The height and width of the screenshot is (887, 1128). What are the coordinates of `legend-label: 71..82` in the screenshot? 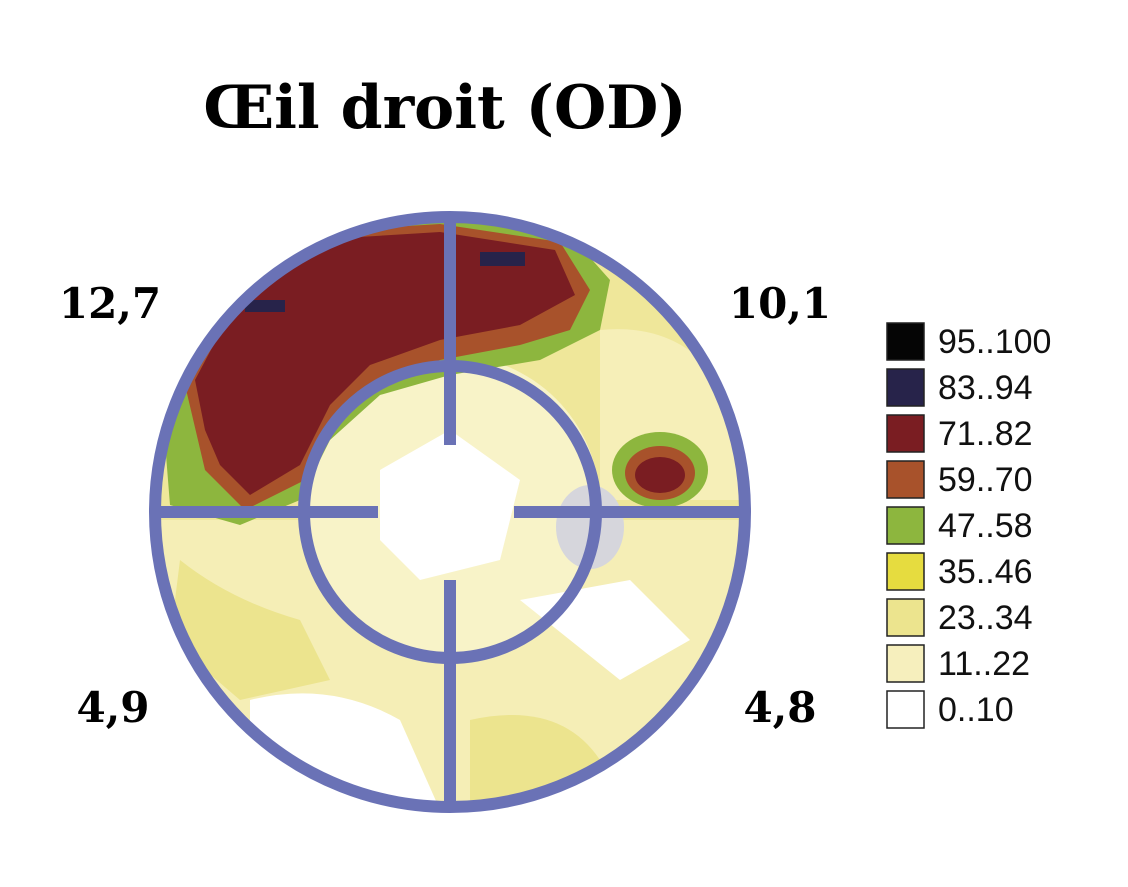 It's located at (985, 434).